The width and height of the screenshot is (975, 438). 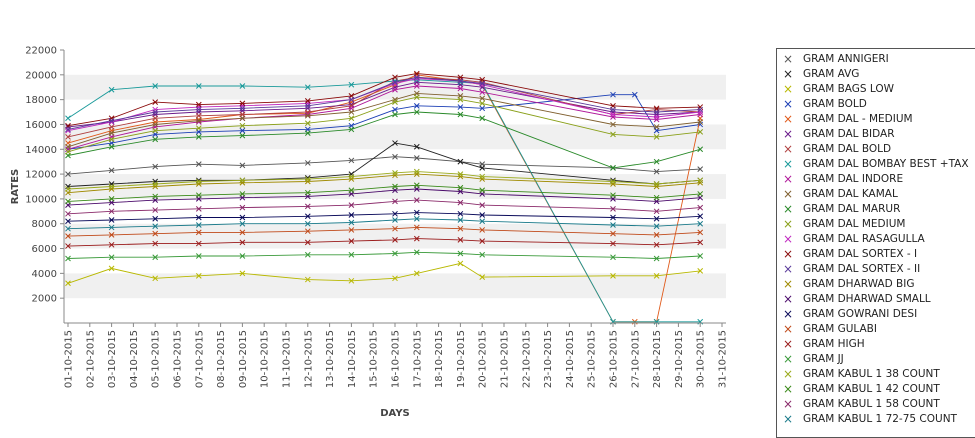 What do you see at coordinates (876, 329) in the screenshot?
I see `legend-item: × GRAM GULABI` at bounding box center [876, 329].